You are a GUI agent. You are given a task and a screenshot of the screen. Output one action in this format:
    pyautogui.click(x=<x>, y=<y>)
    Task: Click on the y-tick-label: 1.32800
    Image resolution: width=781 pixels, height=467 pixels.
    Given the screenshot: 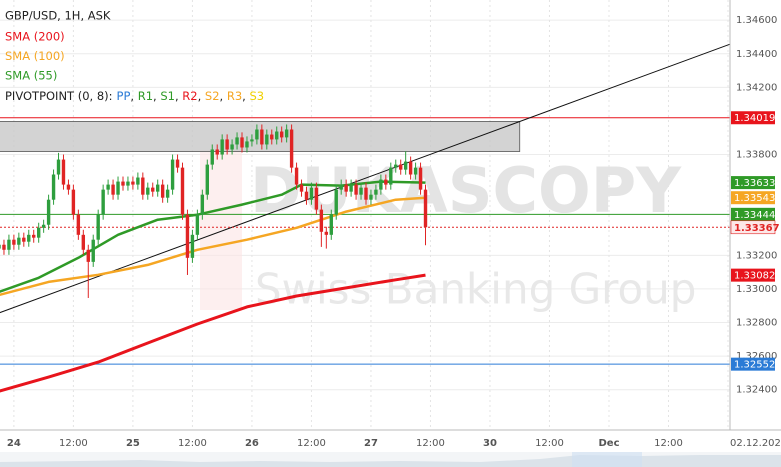 What is the action you would take?
    pyautogui.click(x=756, y=323)
    